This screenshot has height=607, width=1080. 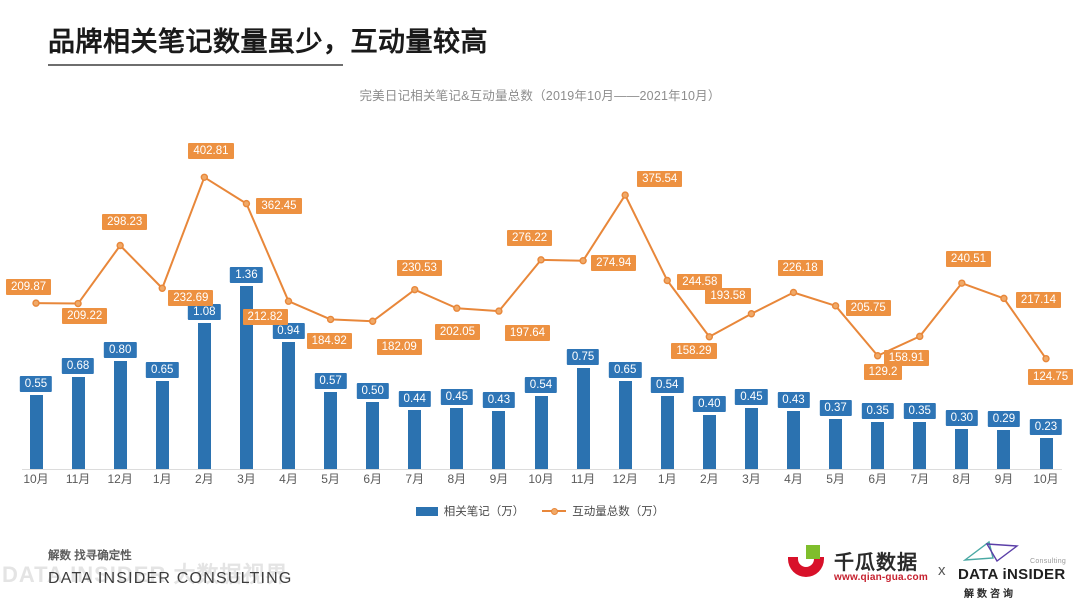 I want to click on legend-item-notes: 相关笔记（万）, so click(x=469, y=511).